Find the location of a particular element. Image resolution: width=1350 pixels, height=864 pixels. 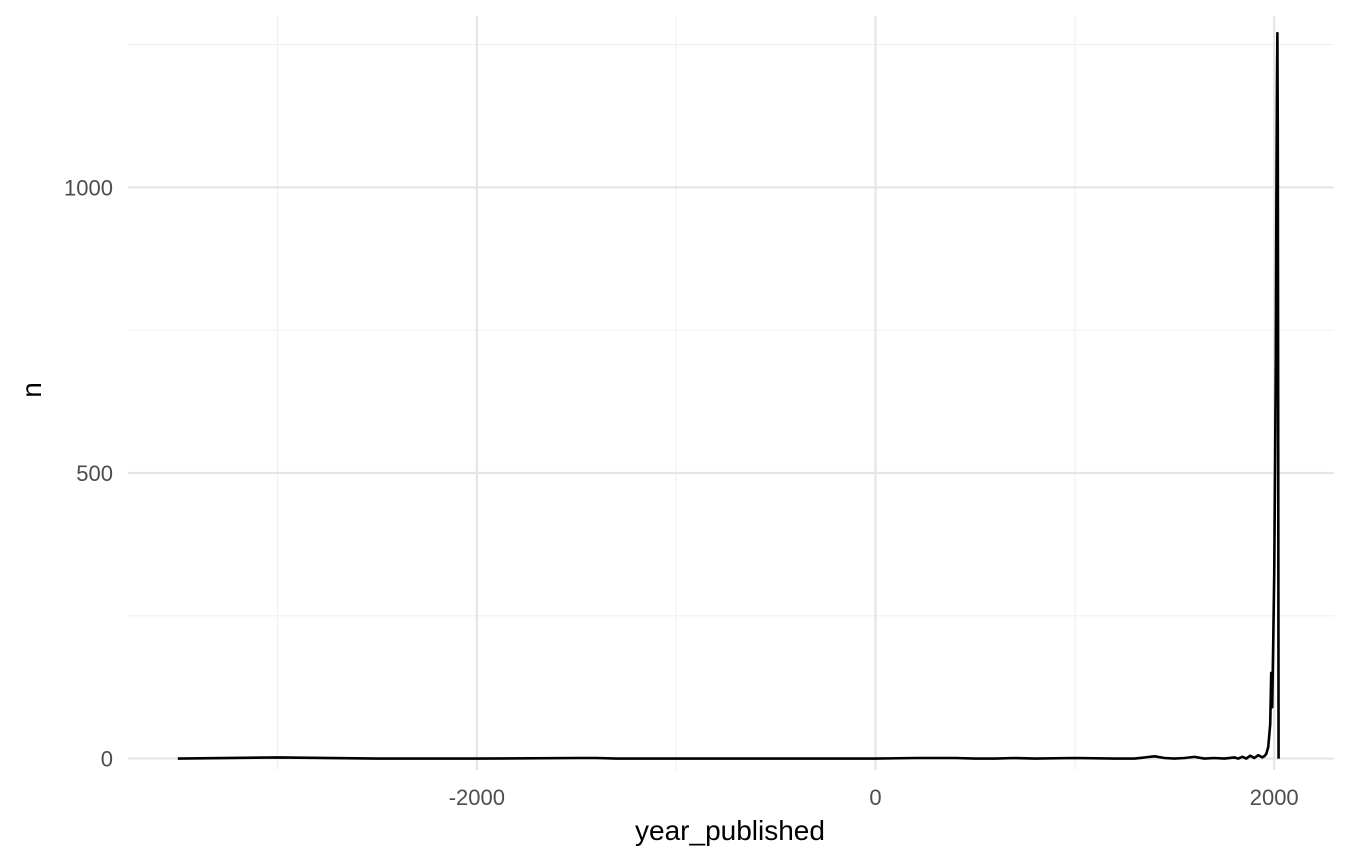

x-tick-label: 0 is located at coordinates (875, 797).